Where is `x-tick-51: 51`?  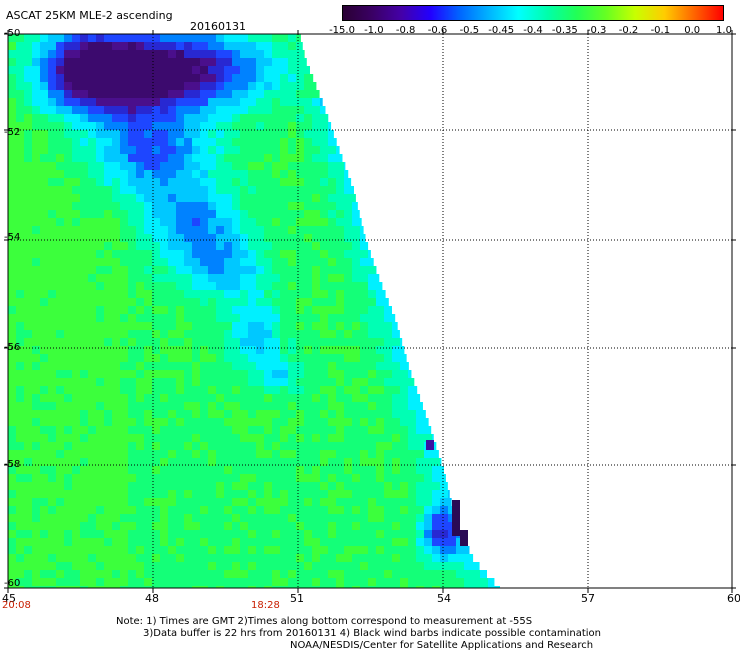 x-tick-51: 51 is located at coordinates (297, 599).